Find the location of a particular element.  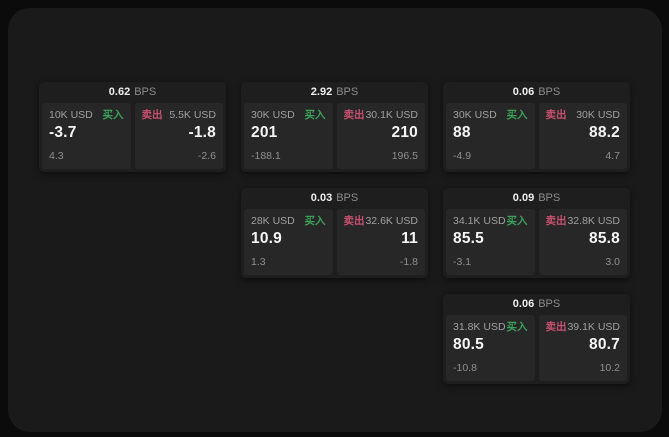

sell-tile-top: 卖出 32.8K USD is located at coordinates (583, 221).